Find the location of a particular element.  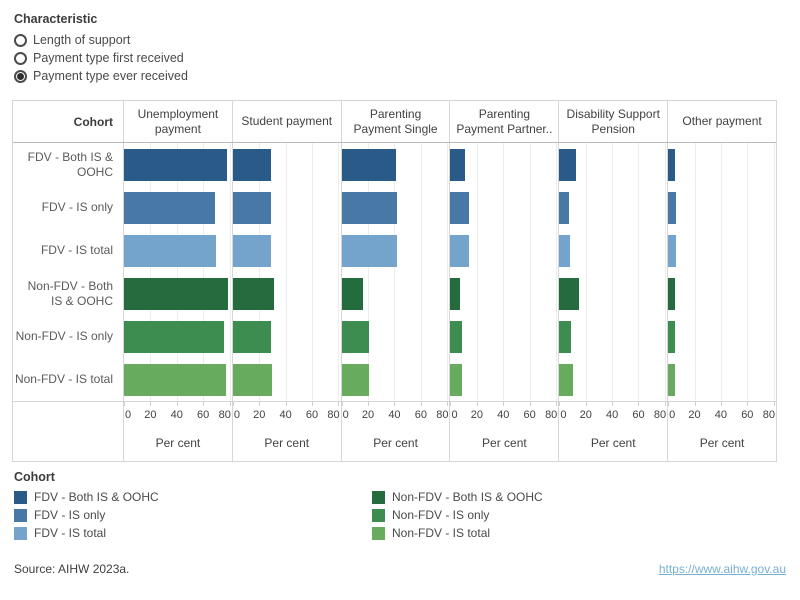

aihw-link: https://www.aihw.gov.au is located at coordinates (722, 569).